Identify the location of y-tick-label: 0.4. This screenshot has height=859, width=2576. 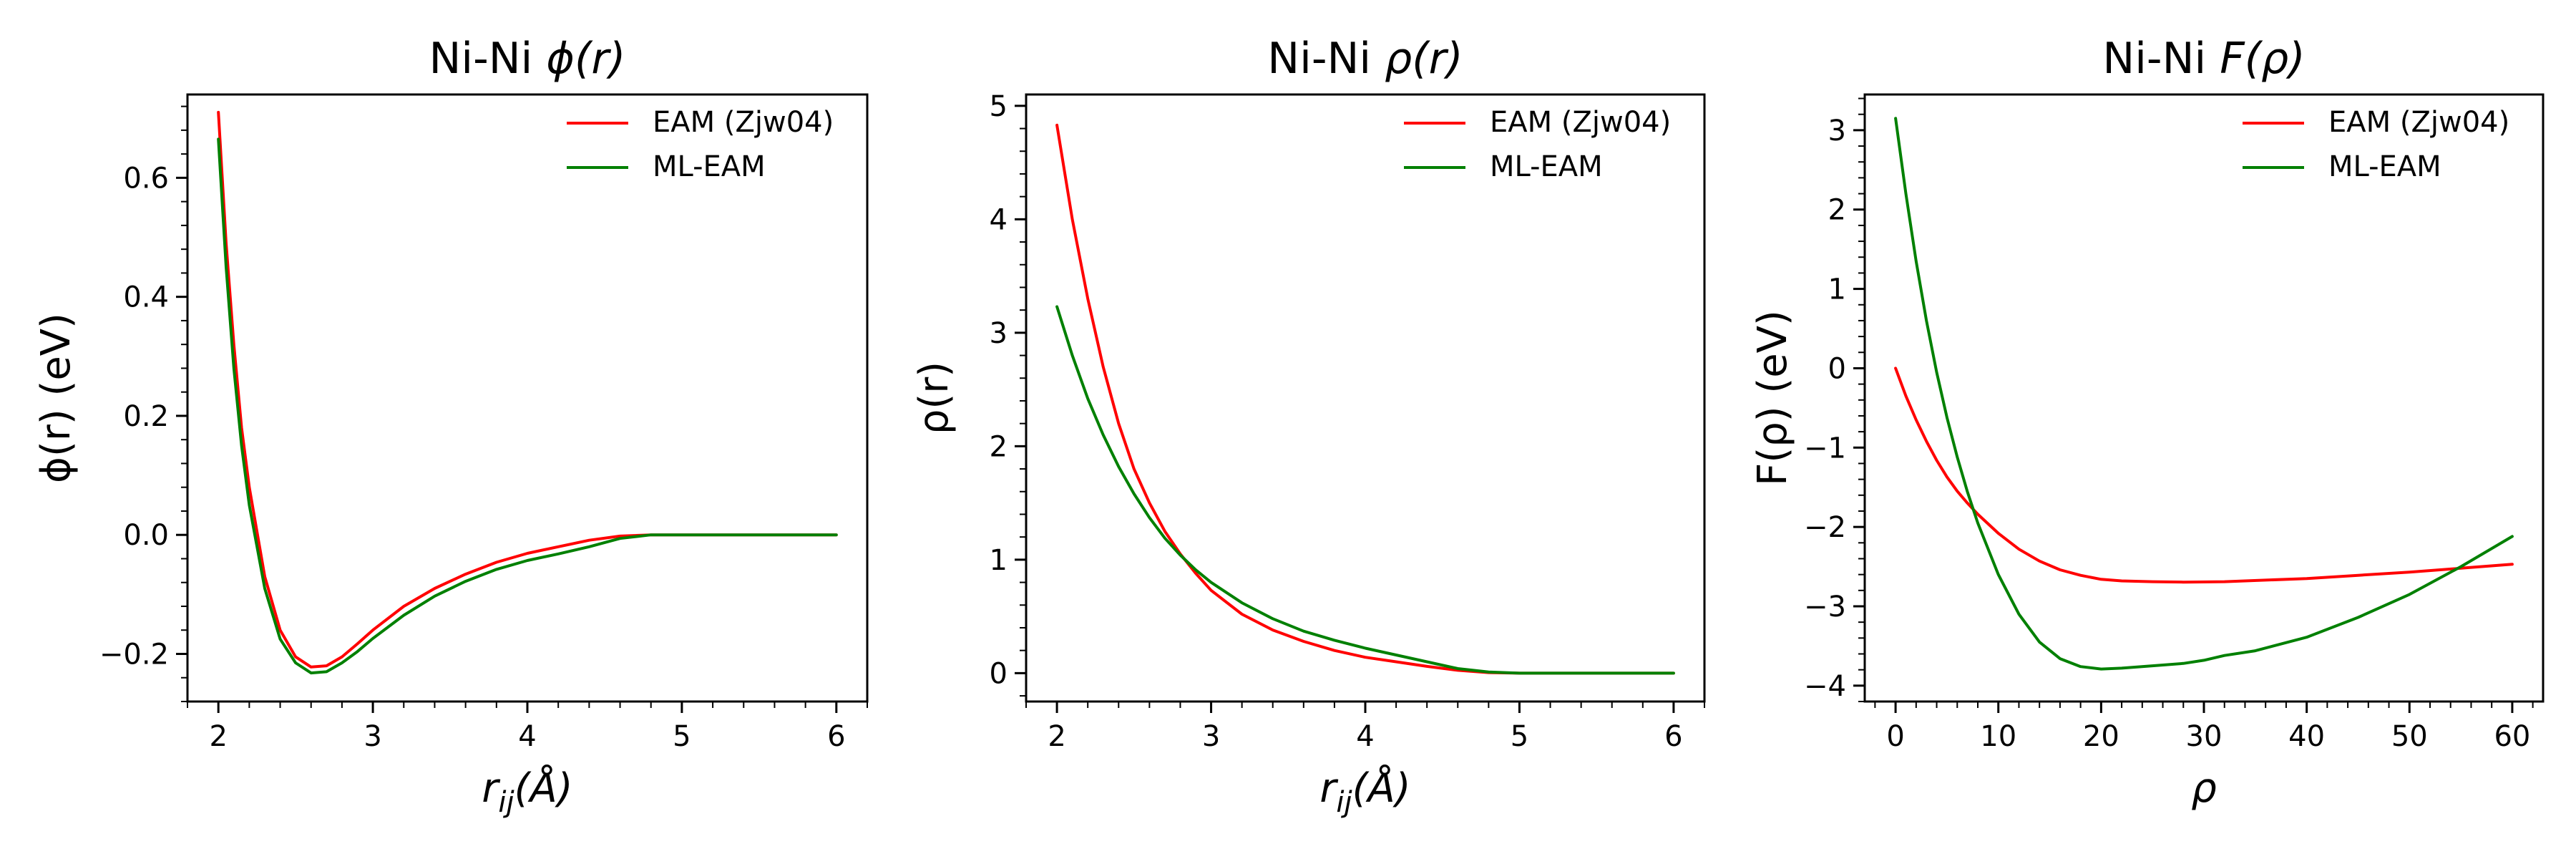
(146, 297).